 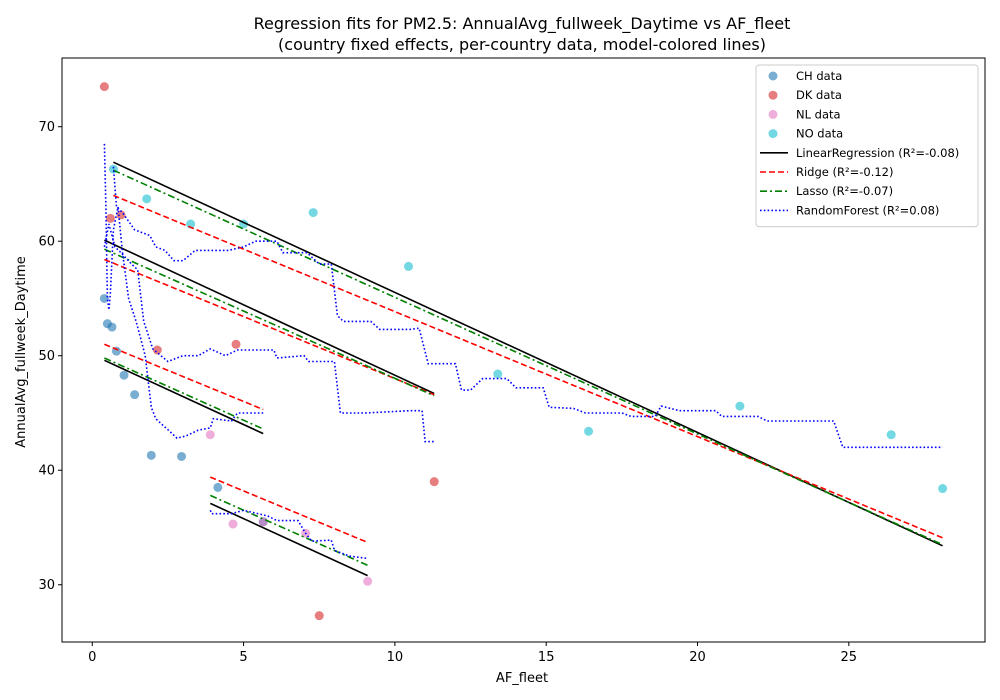 I want to click on x-tick-label: 15, so click(x=546, y=657).